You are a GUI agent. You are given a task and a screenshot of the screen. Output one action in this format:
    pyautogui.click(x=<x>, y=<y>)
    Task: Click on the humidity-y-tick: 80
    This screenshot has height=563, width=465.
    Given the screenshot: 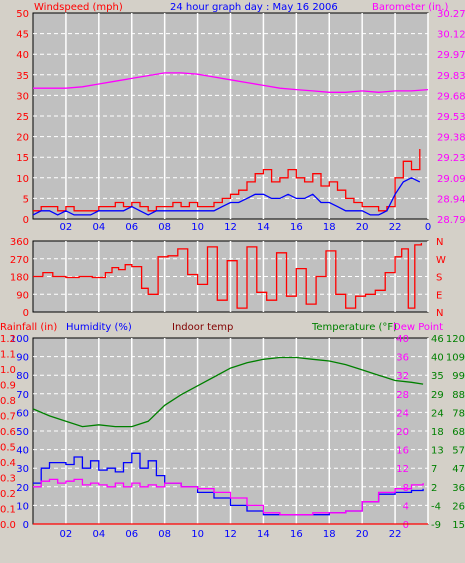 What is the action you would take?
    pyautogui.click(x=22, y=376)
    